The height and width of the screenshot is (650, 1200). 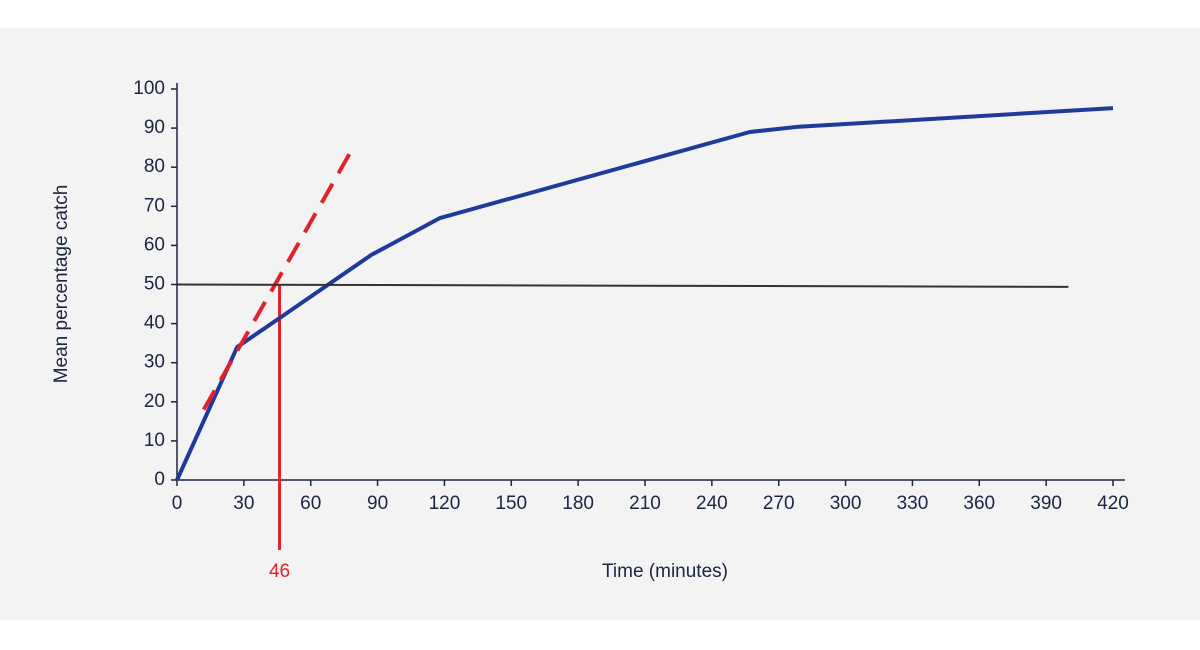 What do you see at coordinates (154, 244) in the screenshot?
I see `y-tick-label: 60` at bounding box center [154, 244].